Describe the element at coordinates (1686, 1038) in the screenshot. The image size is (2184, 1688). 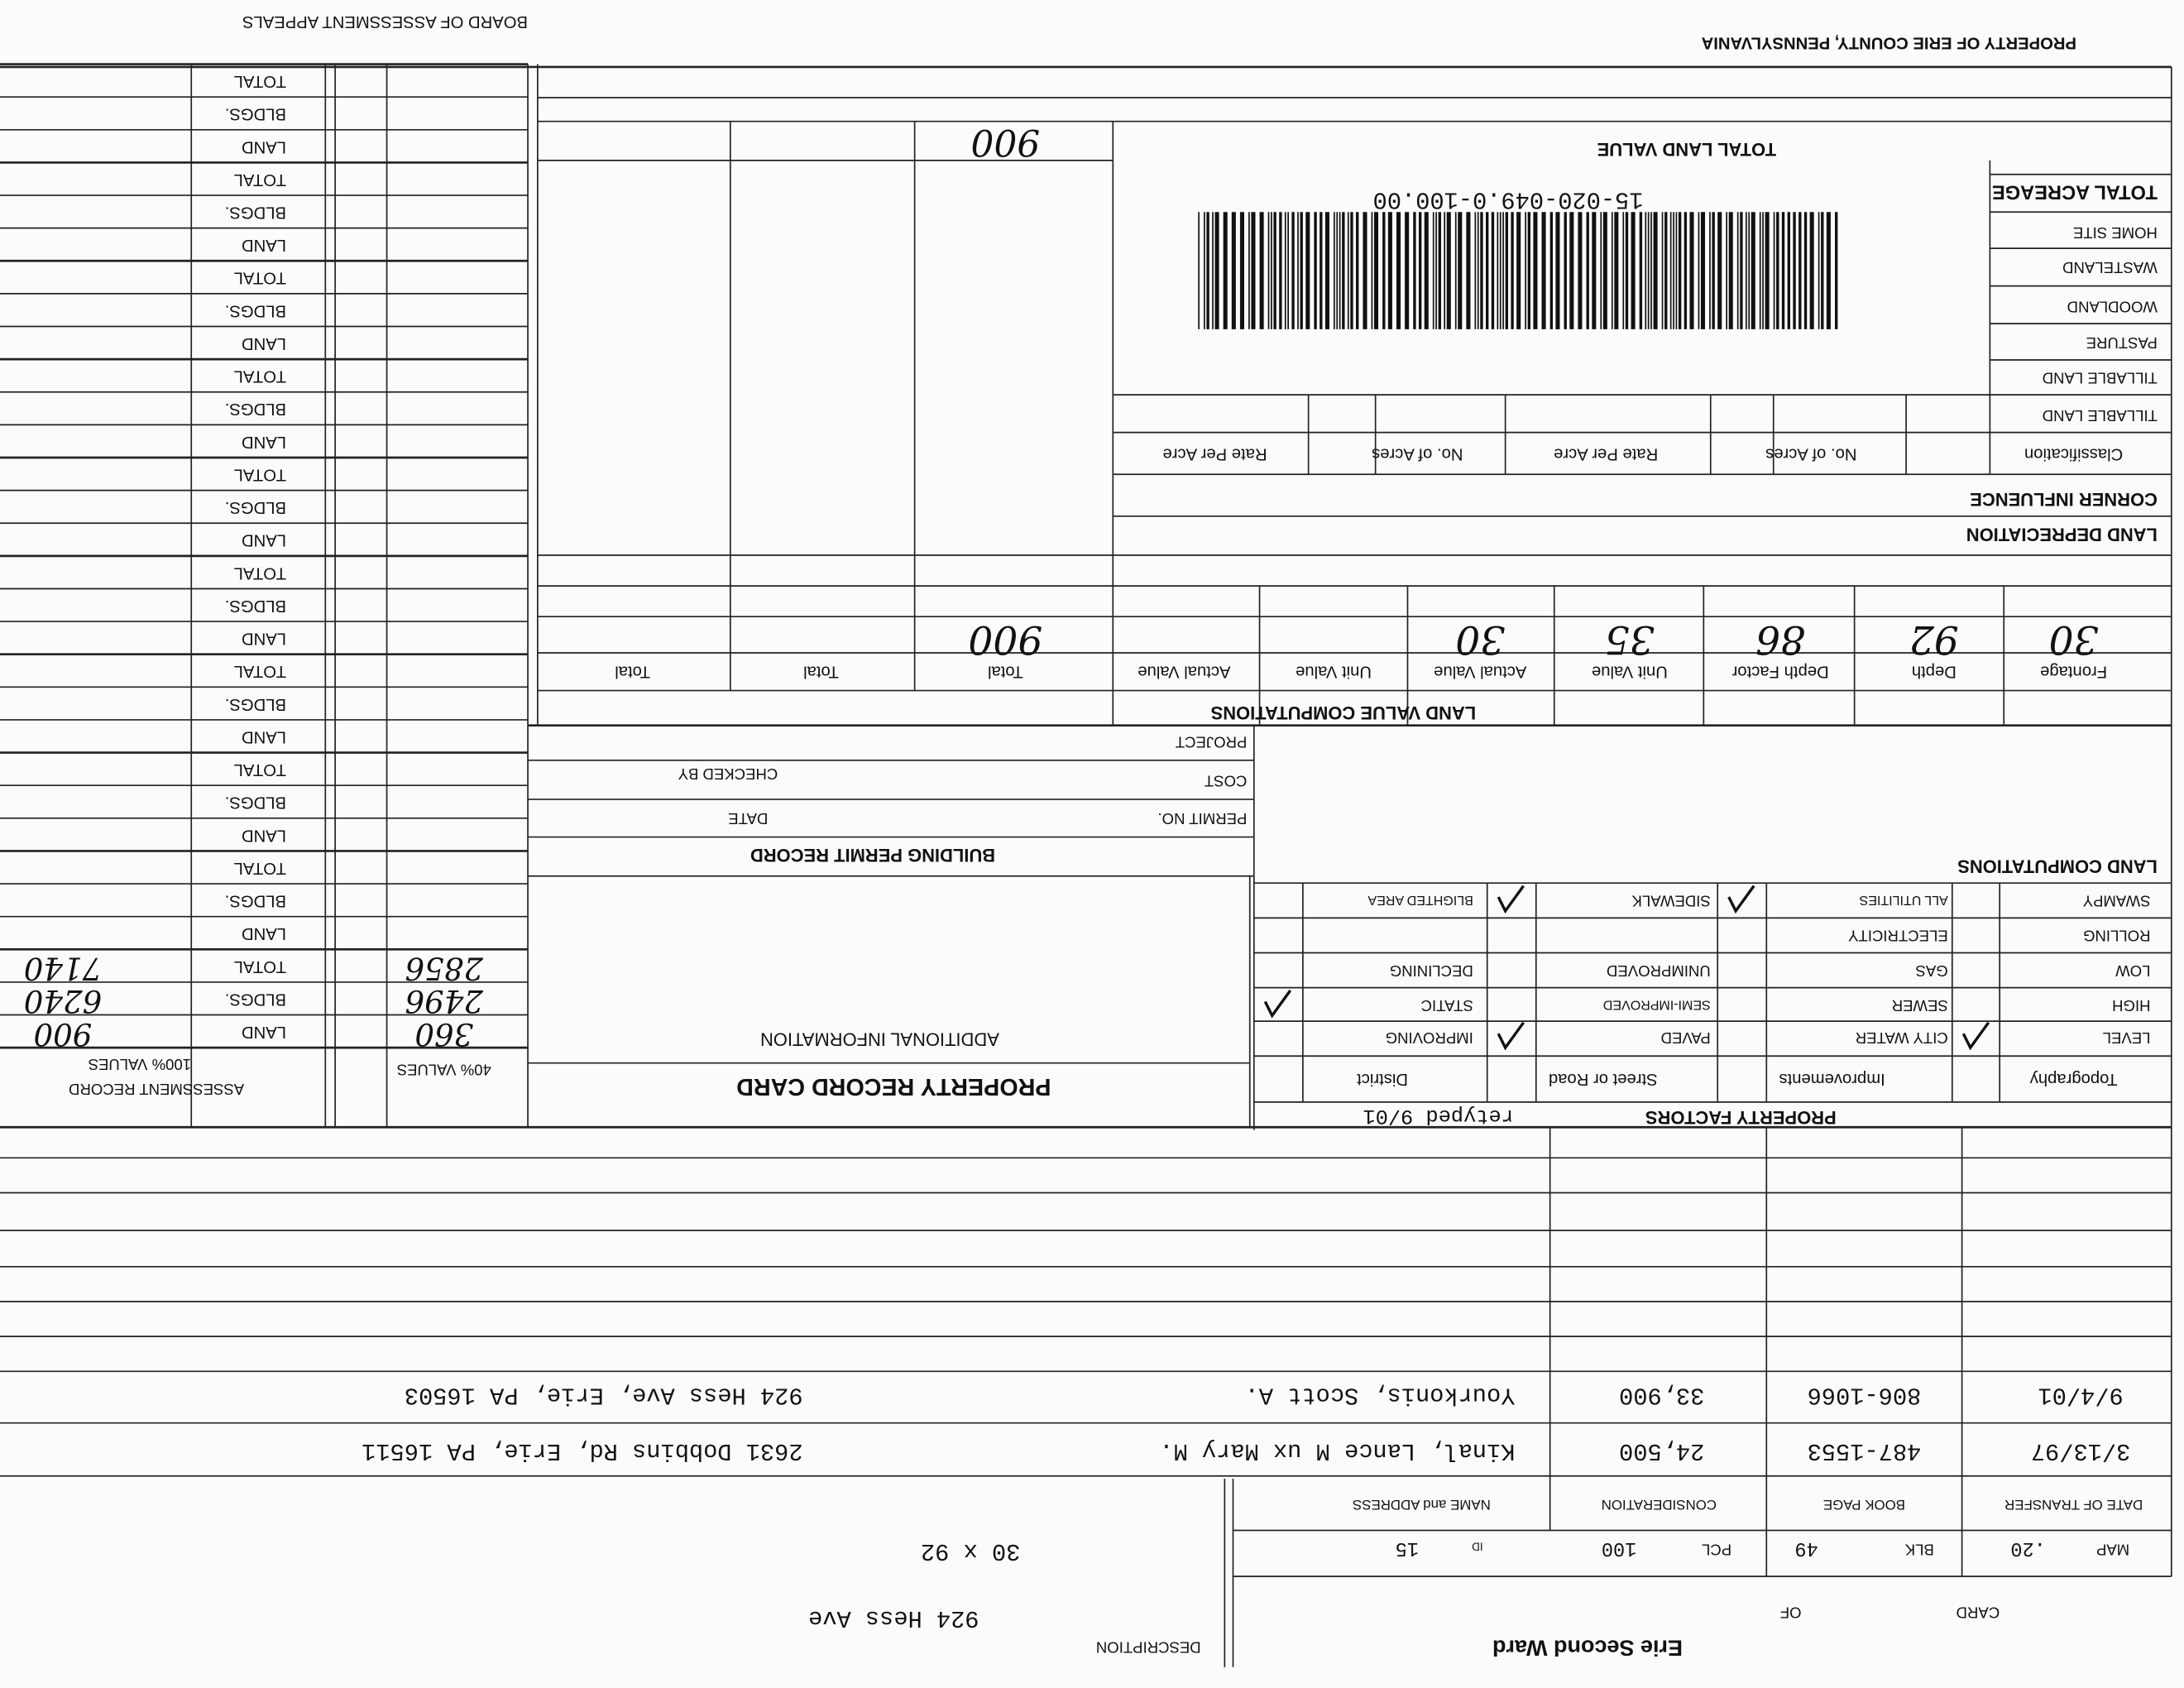
I see `factor-option: PAVED` at that location.